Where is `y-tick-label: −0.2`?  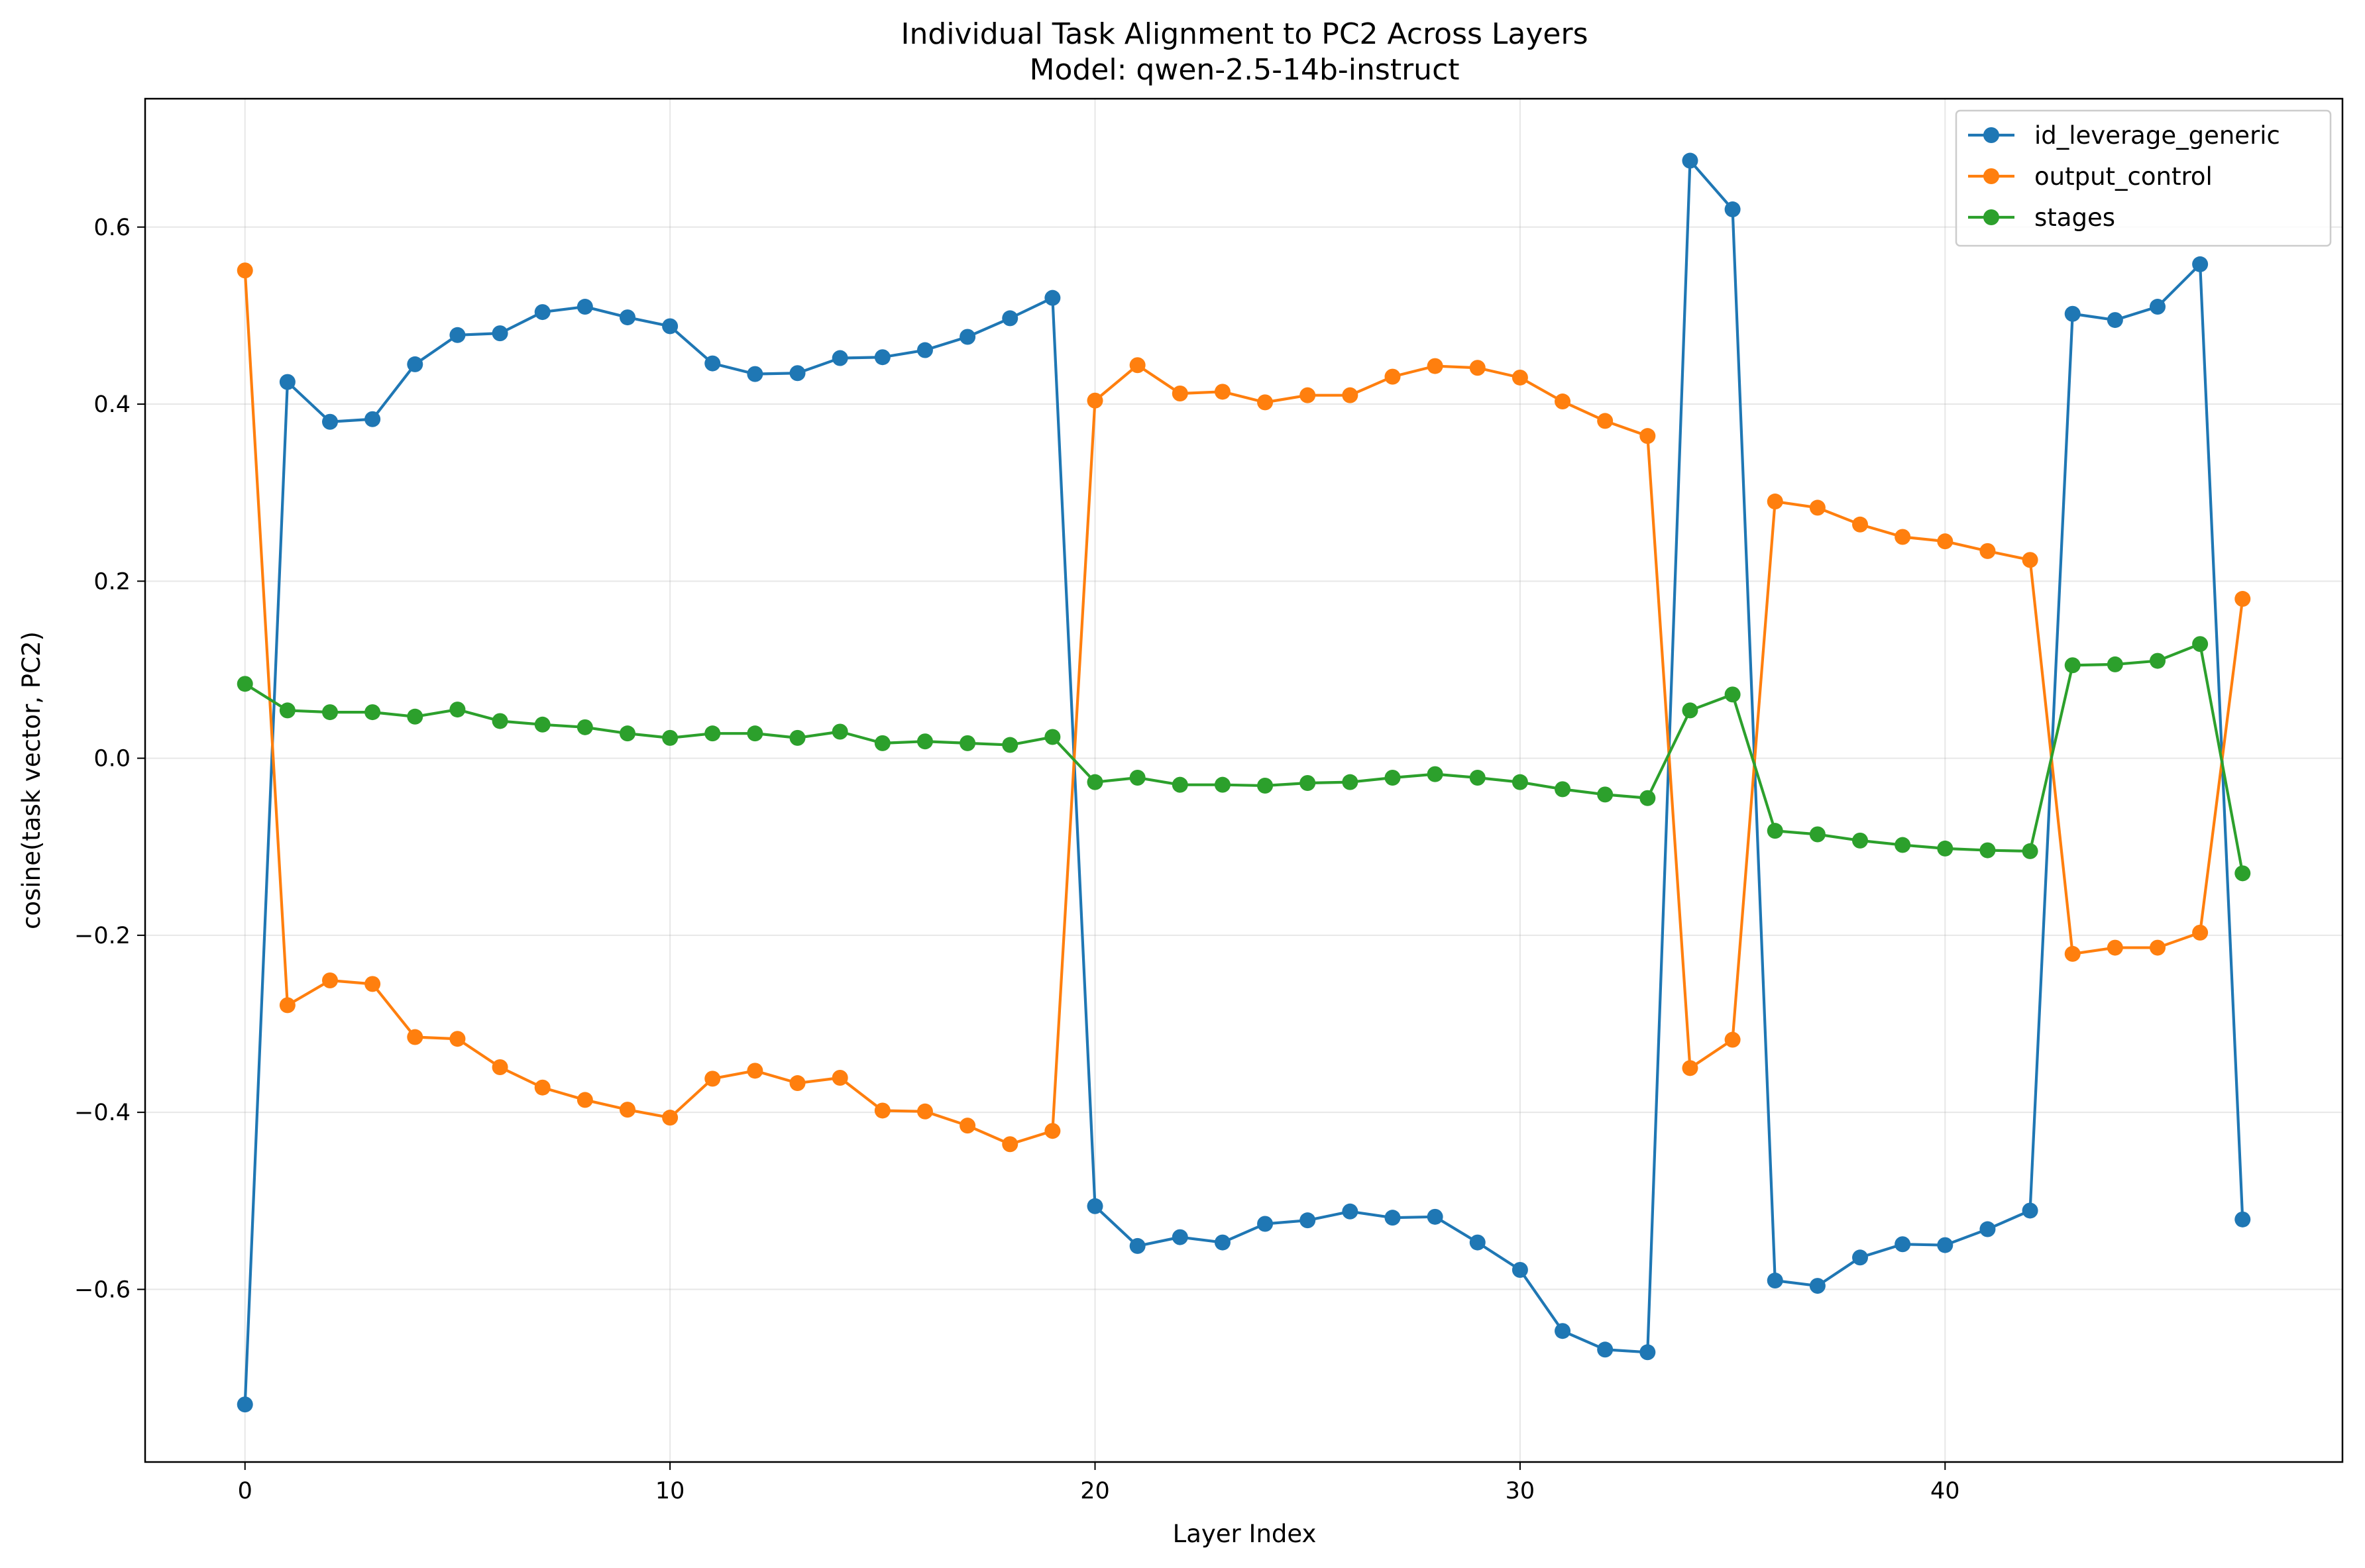 y-tick-label: −0.2 is located at coordinates (103, 936).